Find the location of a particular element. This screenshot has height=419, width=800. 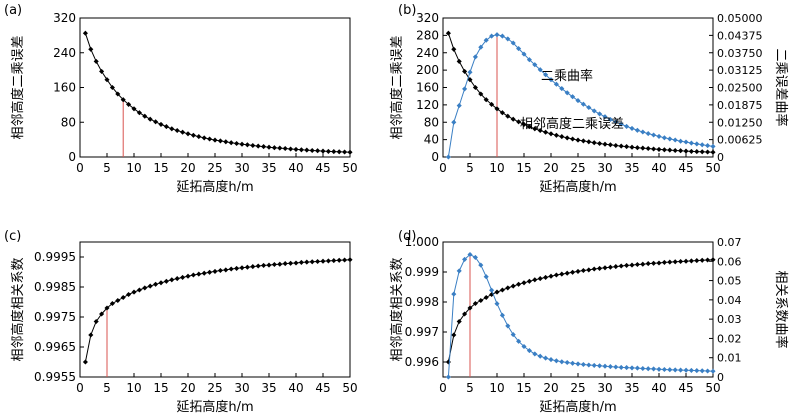

x-tick-label: 45 is located at coordinates (685, 388).